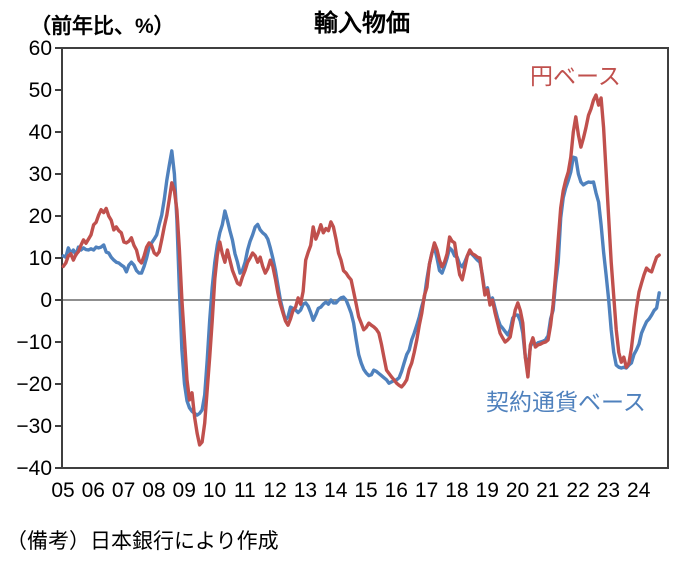 Image resolution: width=675 pixels, height=562 pixels. Describe the element at coordinates (46, 300) in the screenshot. I see `y-tick-label: 0` at that location.